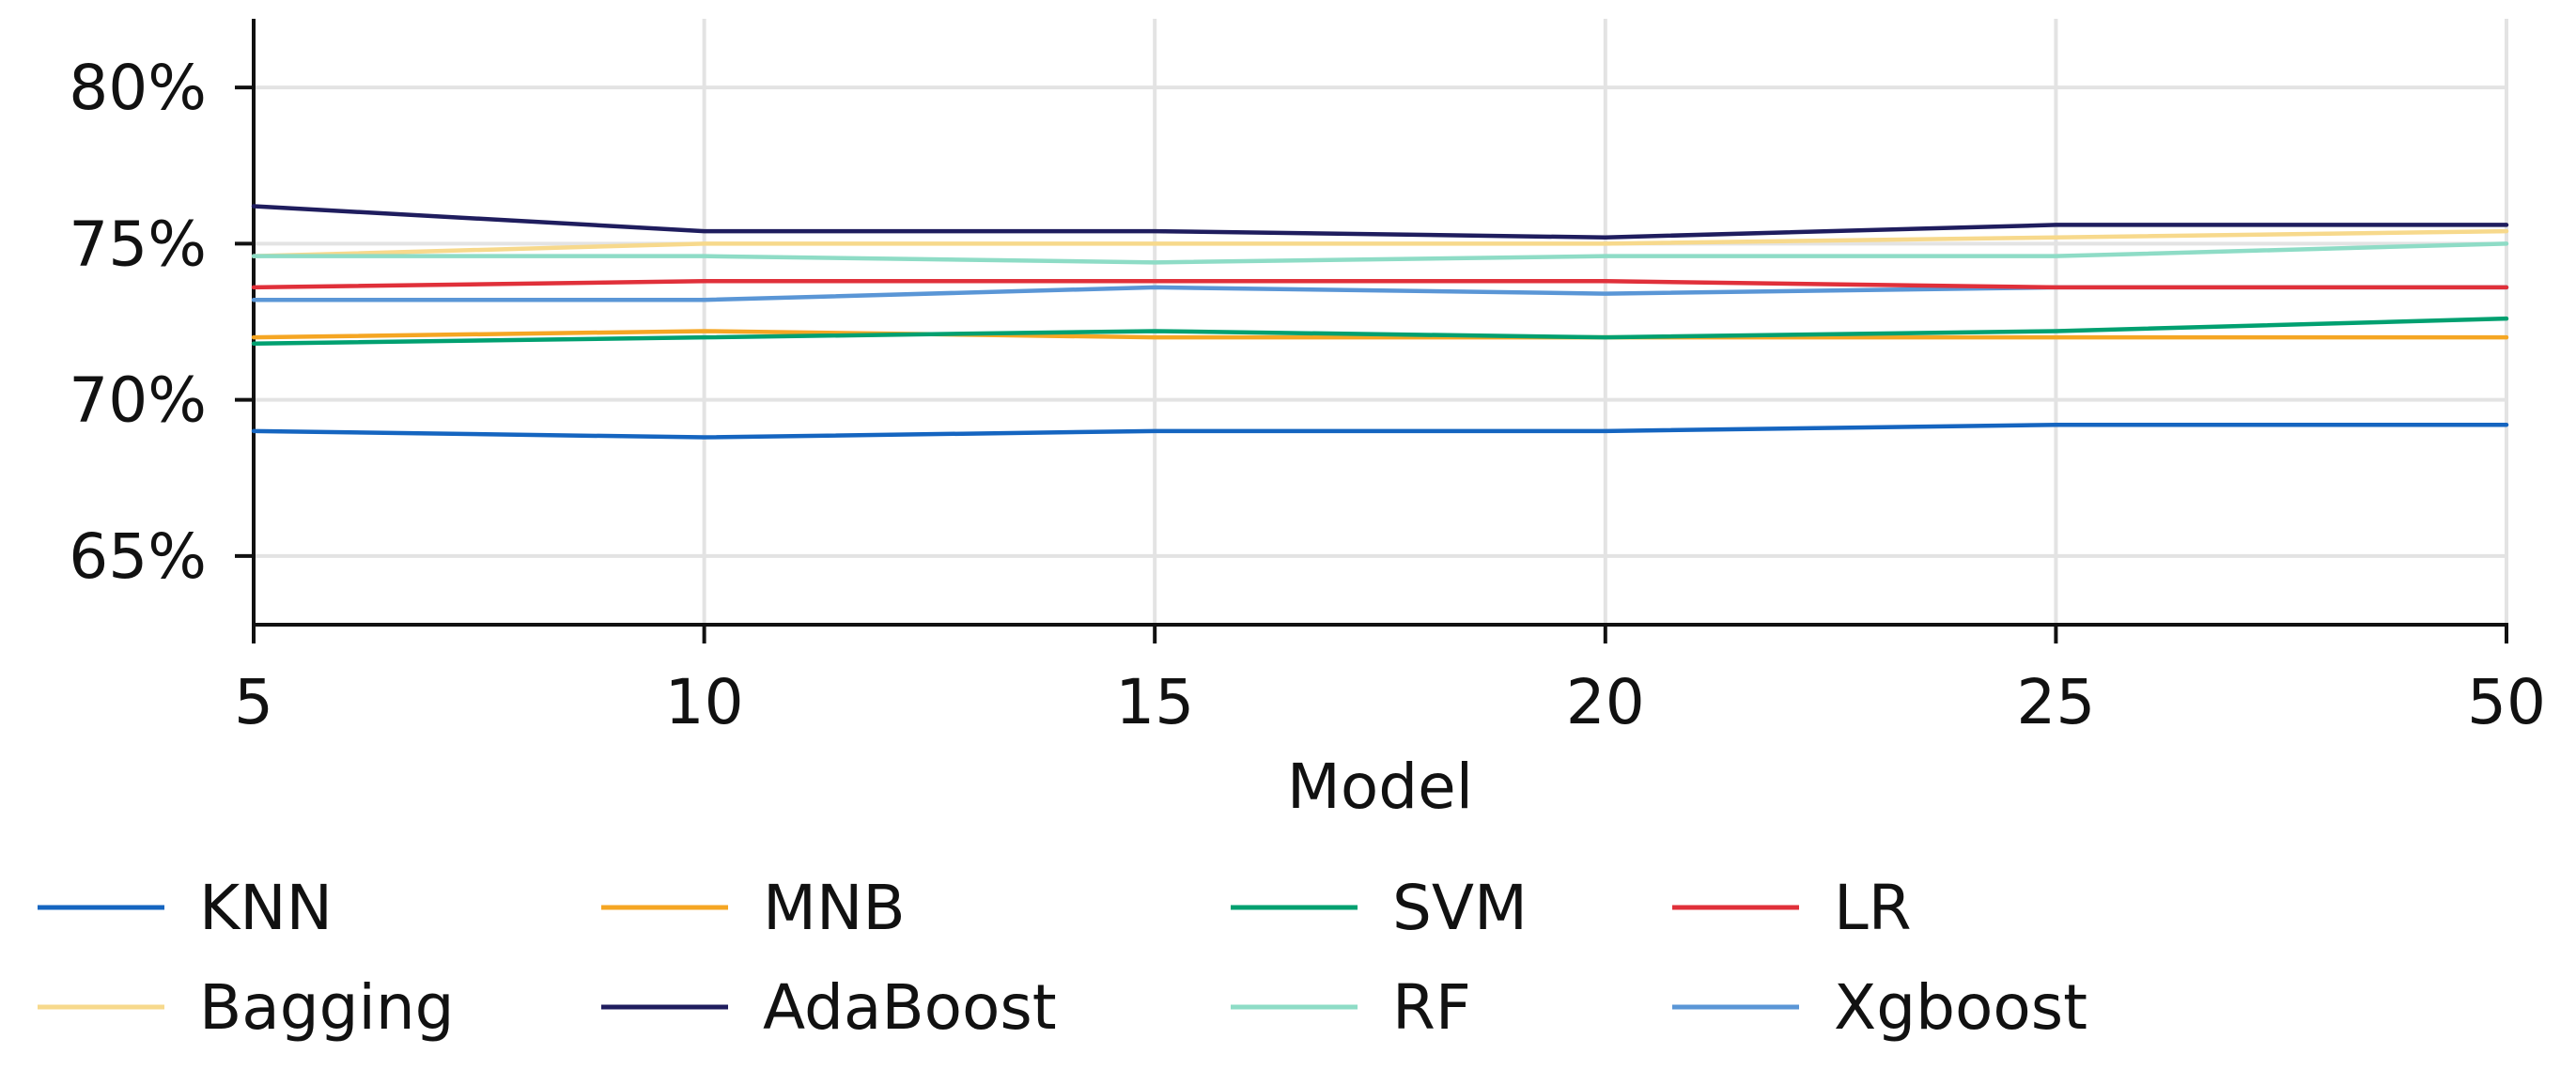 The width and height of the screenshot is (2576, 1085). I want to click on x-tick-label: 20, so click(1605, 702).